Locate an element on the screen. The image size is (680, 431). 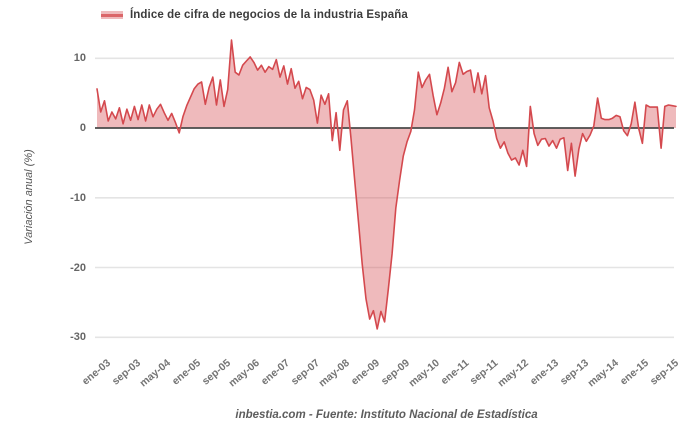
y-tick-label: -30 is located at coordinates (78, 337).